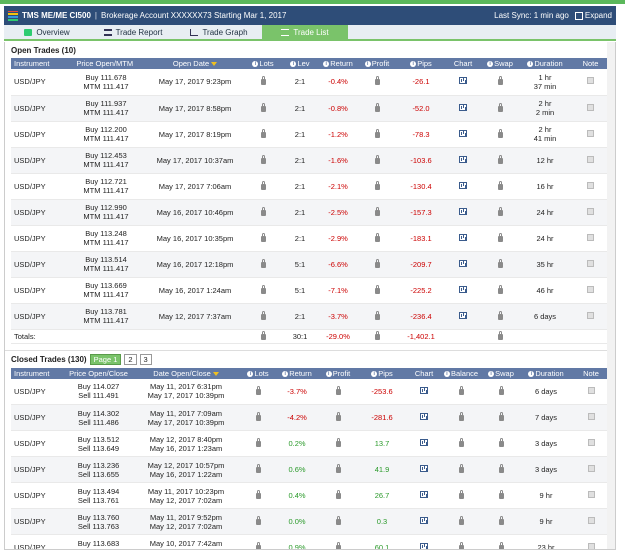 The image size is (625, 550). What do you see at coordinates (91, 63) in the screenshot?
I see `col-price-open: Price Open/` at bounding box center [91, 63].